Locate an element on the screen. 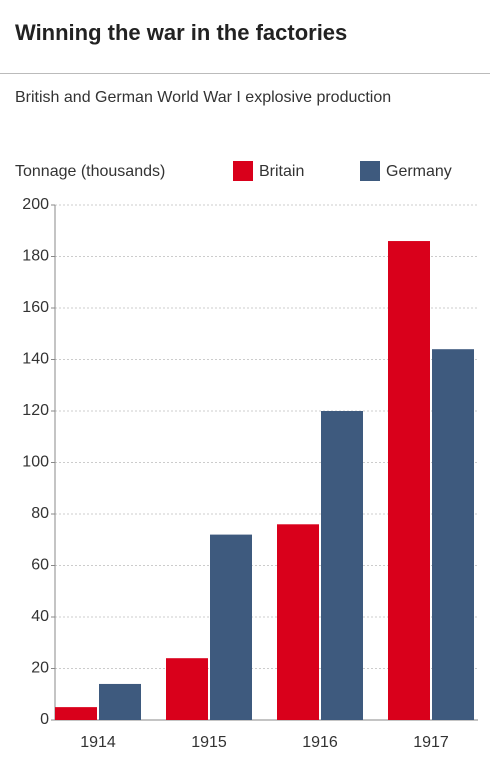 The image size is (502, 770). y-tick-label: 20 is located at coordinates (40, 668).